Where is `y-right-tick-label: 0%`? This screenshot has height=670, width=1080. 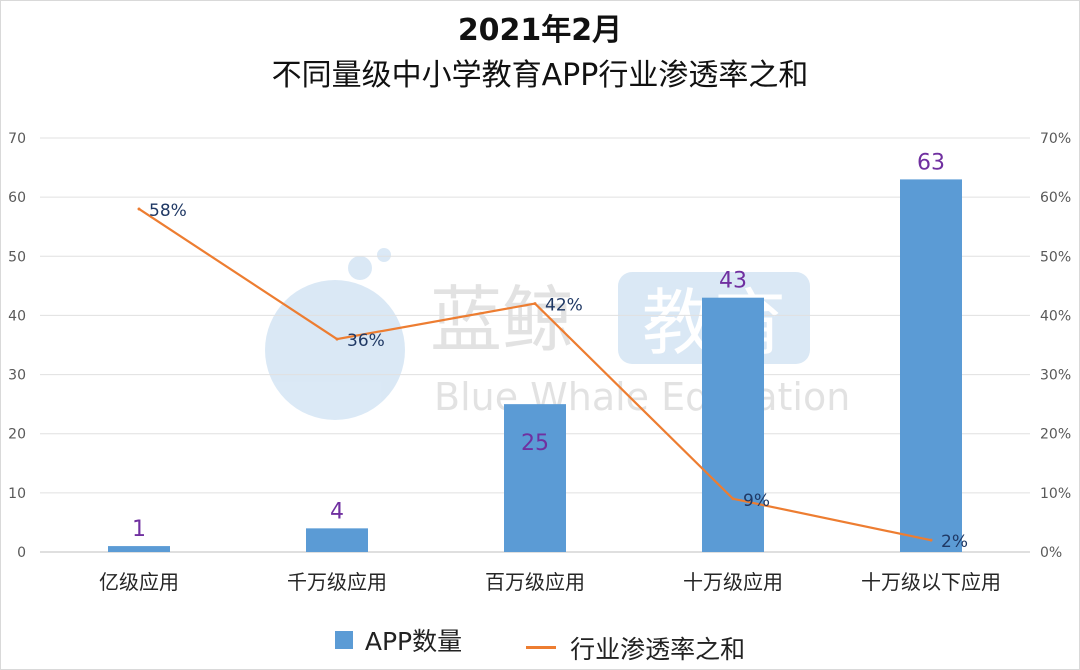 y-right-tick-label: 0% is located at coordinates (1051, 553).